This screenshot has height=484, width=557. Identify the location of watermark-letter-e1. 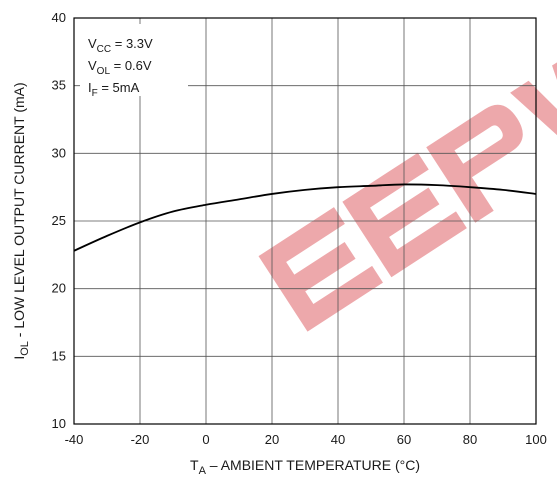
(320, 269).